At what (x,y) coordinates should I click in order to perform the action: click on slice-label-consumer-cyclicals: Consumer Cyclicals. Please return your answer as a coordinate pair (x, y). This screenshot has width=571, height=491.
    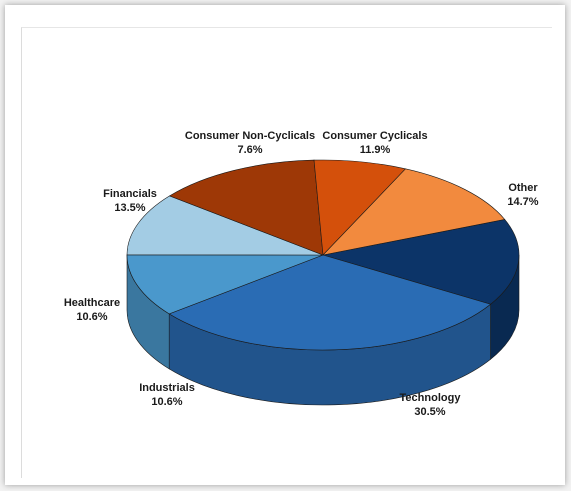
    Looking at the image, I should click on (374, 136).